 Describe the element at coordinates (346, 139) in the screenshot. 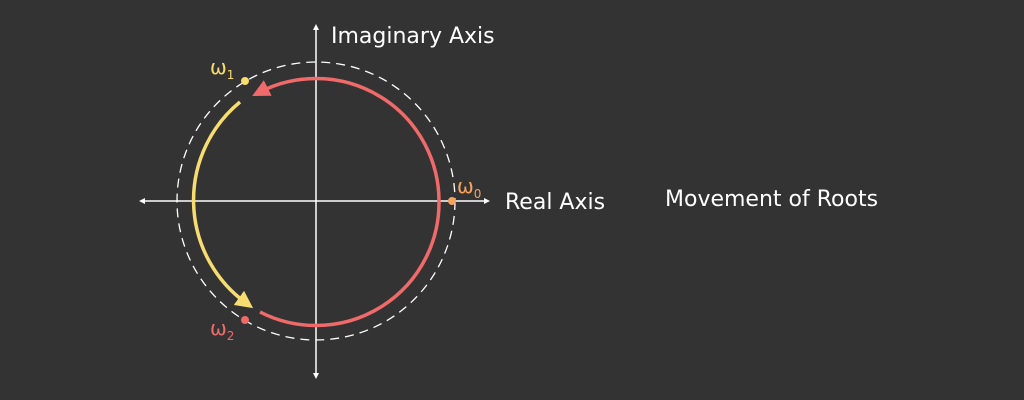

I see `red-arc-top` at that location.